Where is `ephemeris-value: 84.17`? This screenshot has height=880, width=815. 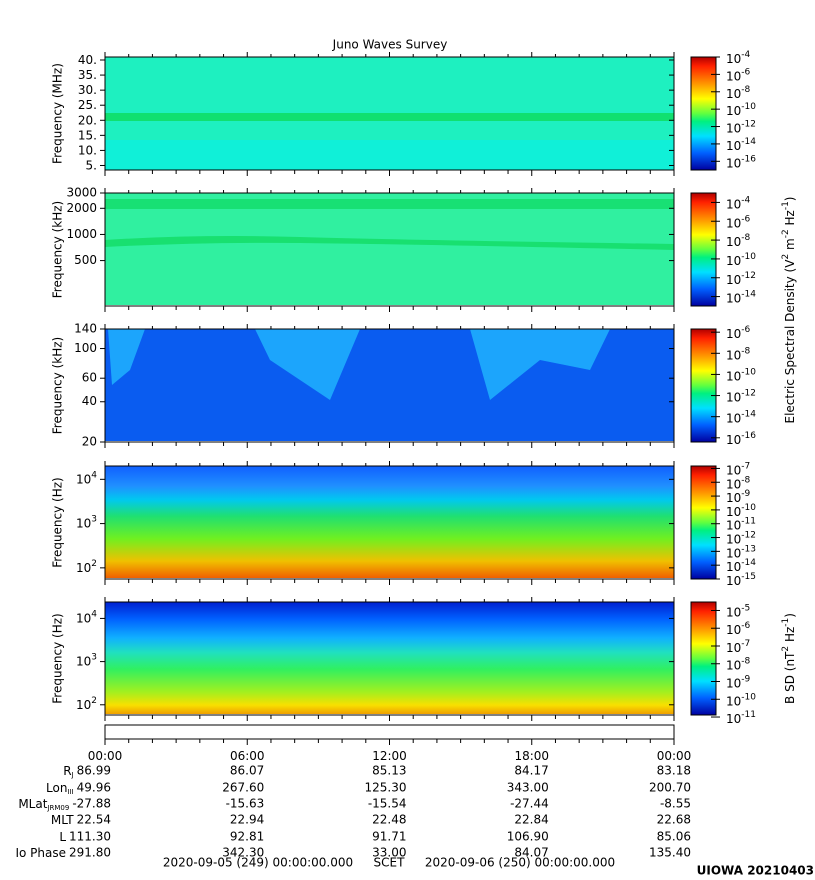 ephemeris-value: 84.17 is located at coordinates (531, 771).